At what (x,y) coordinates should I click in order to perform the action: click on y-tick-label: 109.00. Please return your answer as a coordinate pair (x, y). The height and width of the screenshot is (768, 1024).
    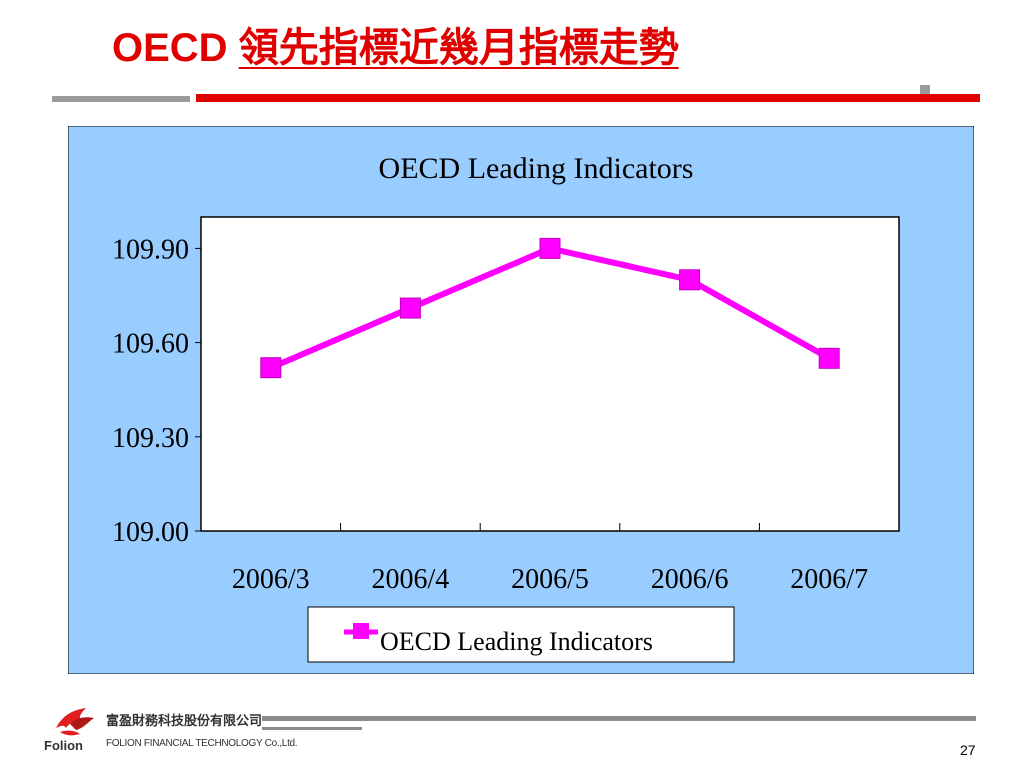
    Looking at the image, I should click on (150, 532).